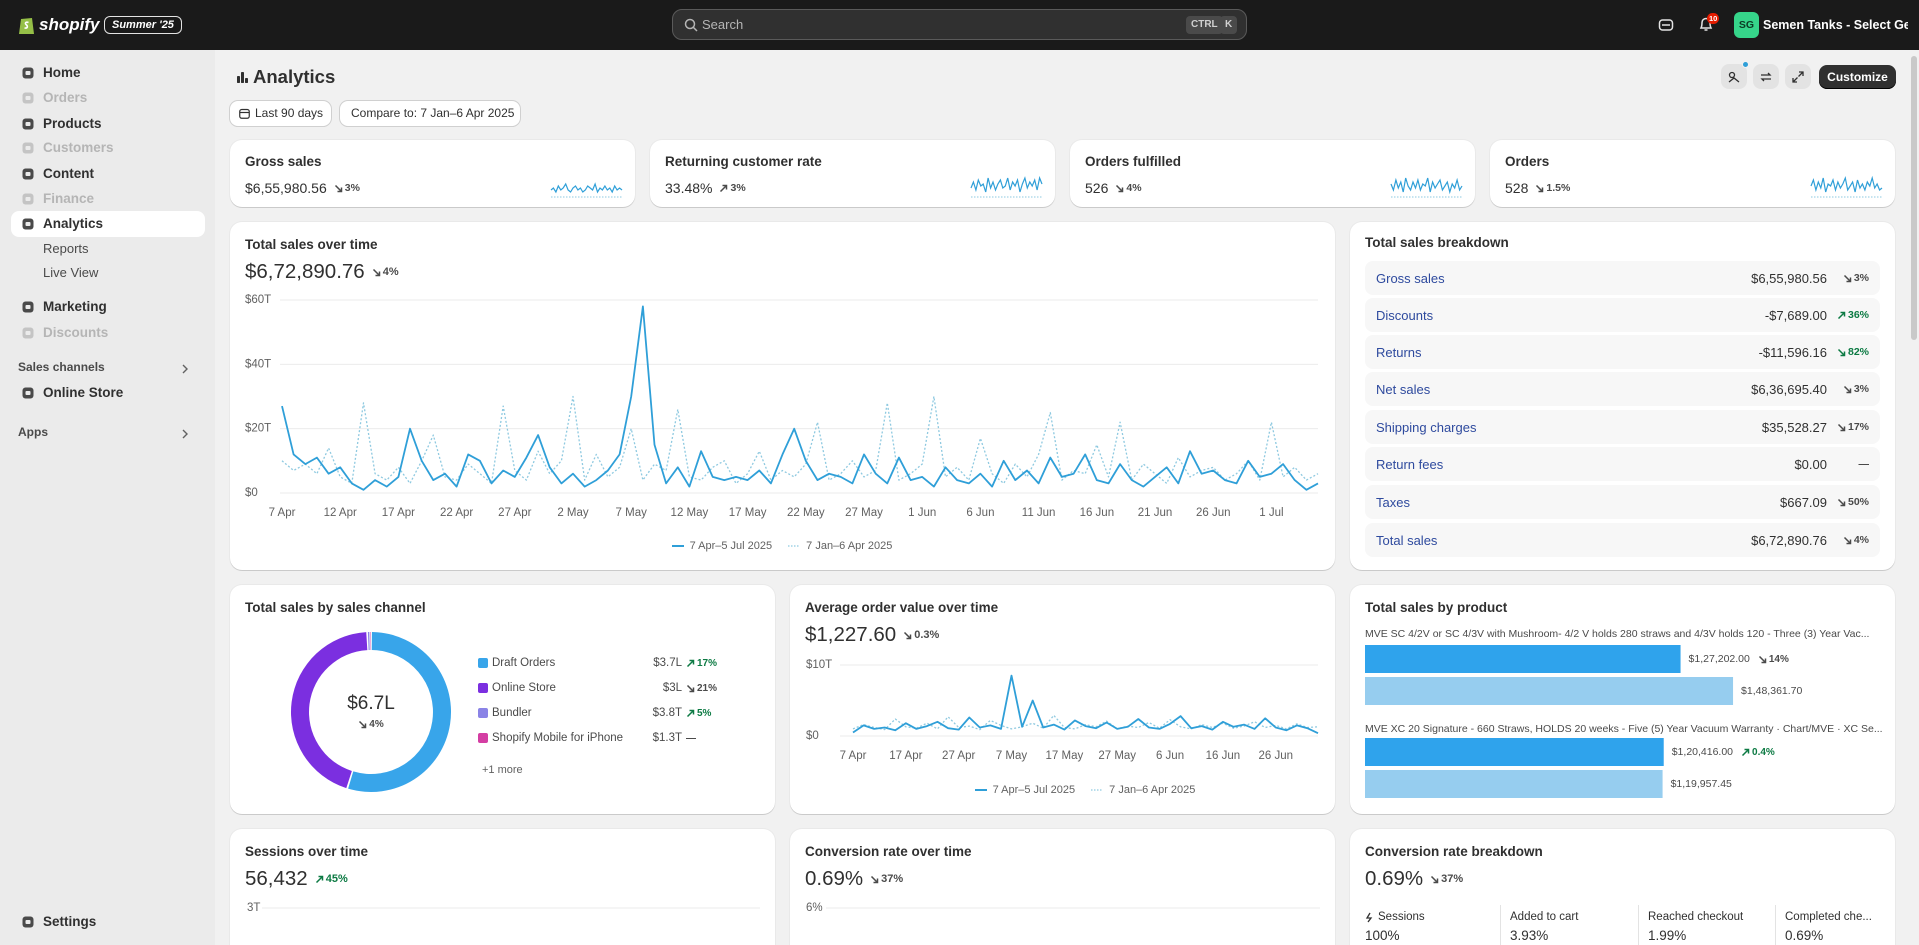 Image resolution: width=1919 pixels, height=945 pixels. What do you see at coordinates (851, 634) in the screenshot?
I see `total-value: $1,227.60` at bounding box center [851, 634].